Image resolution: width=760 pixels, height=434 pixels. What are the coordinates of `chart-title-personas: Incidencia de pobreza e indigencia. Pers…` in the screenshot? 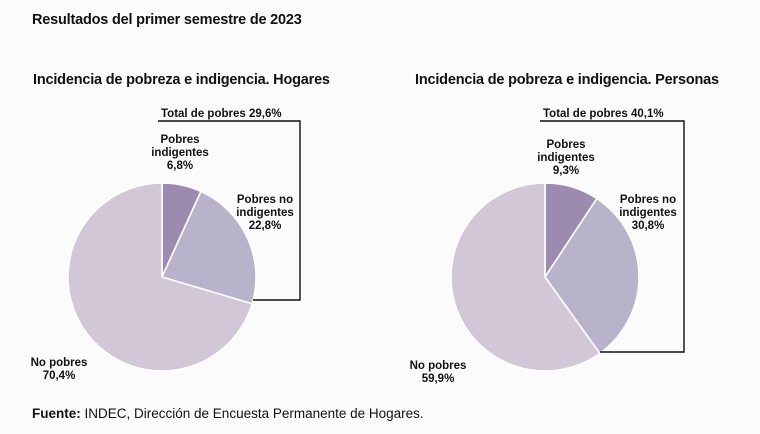 It's located at (567, 80).